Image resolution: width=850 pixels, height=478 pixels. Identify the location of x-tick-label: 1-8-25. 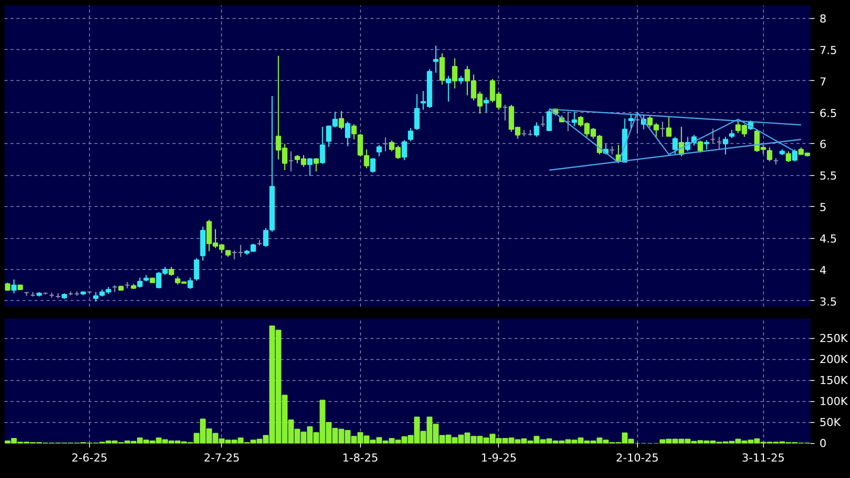
(360, 458).